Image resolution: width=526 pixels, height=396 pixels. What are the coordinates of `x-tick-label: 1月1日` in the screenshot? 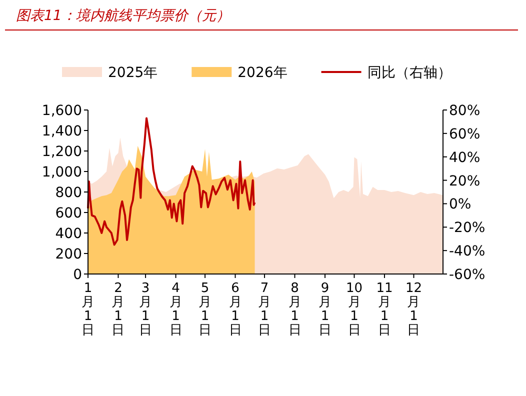 It's located at (88, 309).